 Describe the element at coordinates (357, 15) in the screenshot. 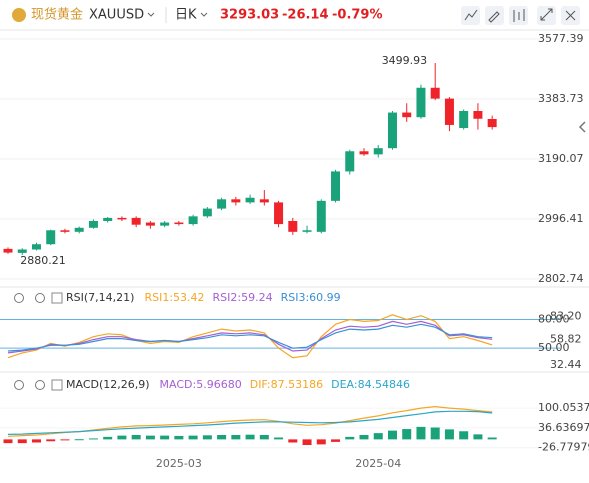

I see `change-pct: -0.79%` at that location.